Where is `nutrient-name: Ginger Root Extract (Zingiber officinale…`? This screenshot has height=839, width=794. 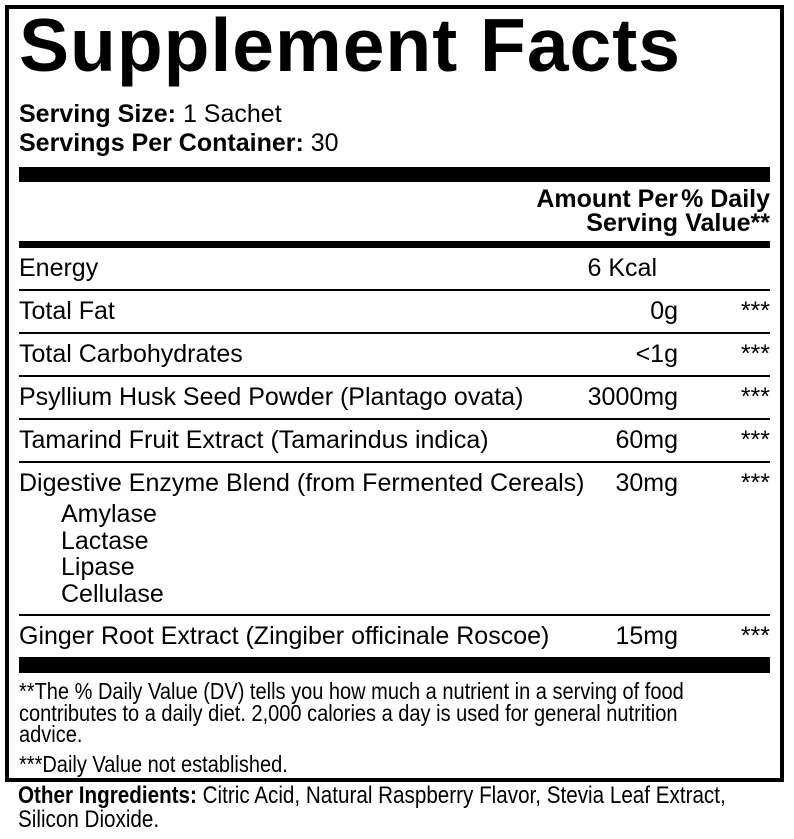
nutrient-name: Ginger Root Extract (Zingiber officinale… is located at coordinates (284, 636).